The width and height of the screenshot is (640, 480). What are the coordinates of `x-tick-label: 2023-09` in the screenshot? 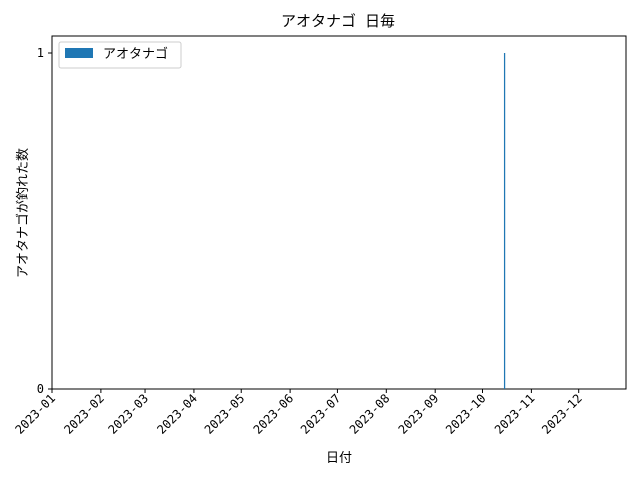 It's located at (419, 414).